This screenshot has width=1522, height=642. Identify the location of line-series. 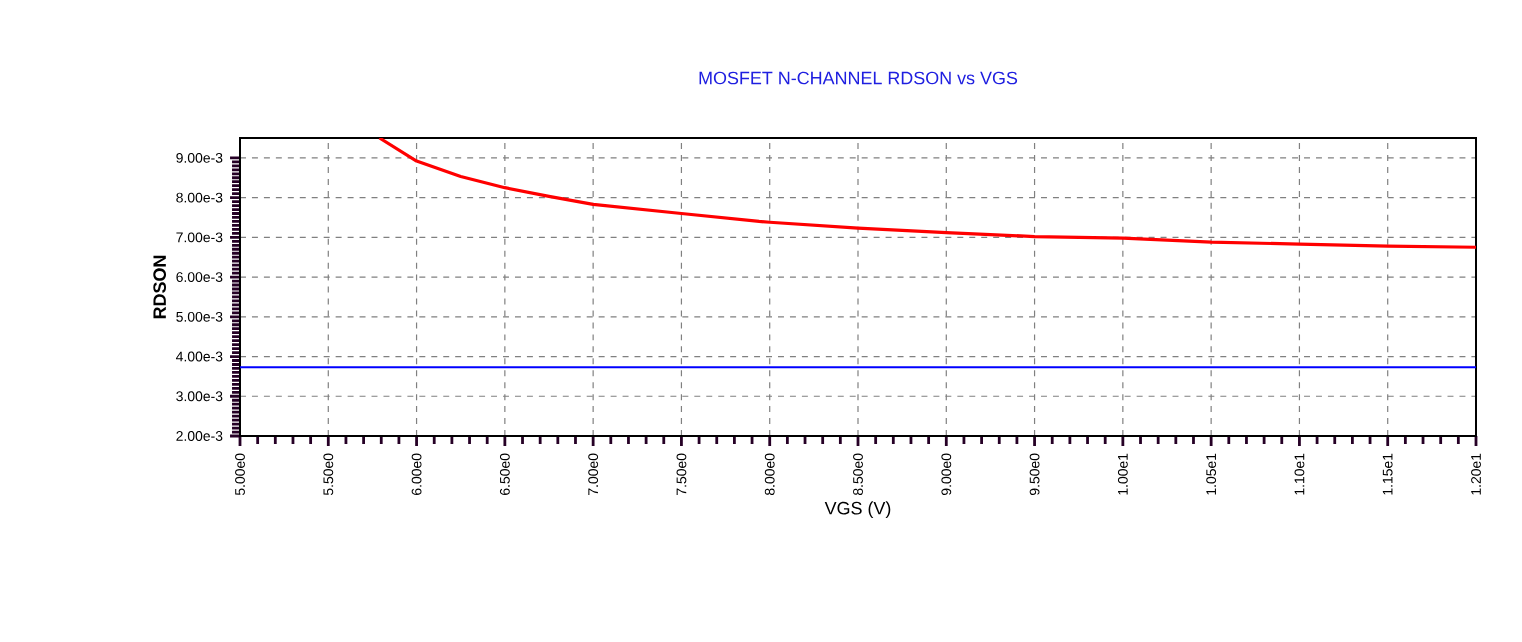
(926, 193).